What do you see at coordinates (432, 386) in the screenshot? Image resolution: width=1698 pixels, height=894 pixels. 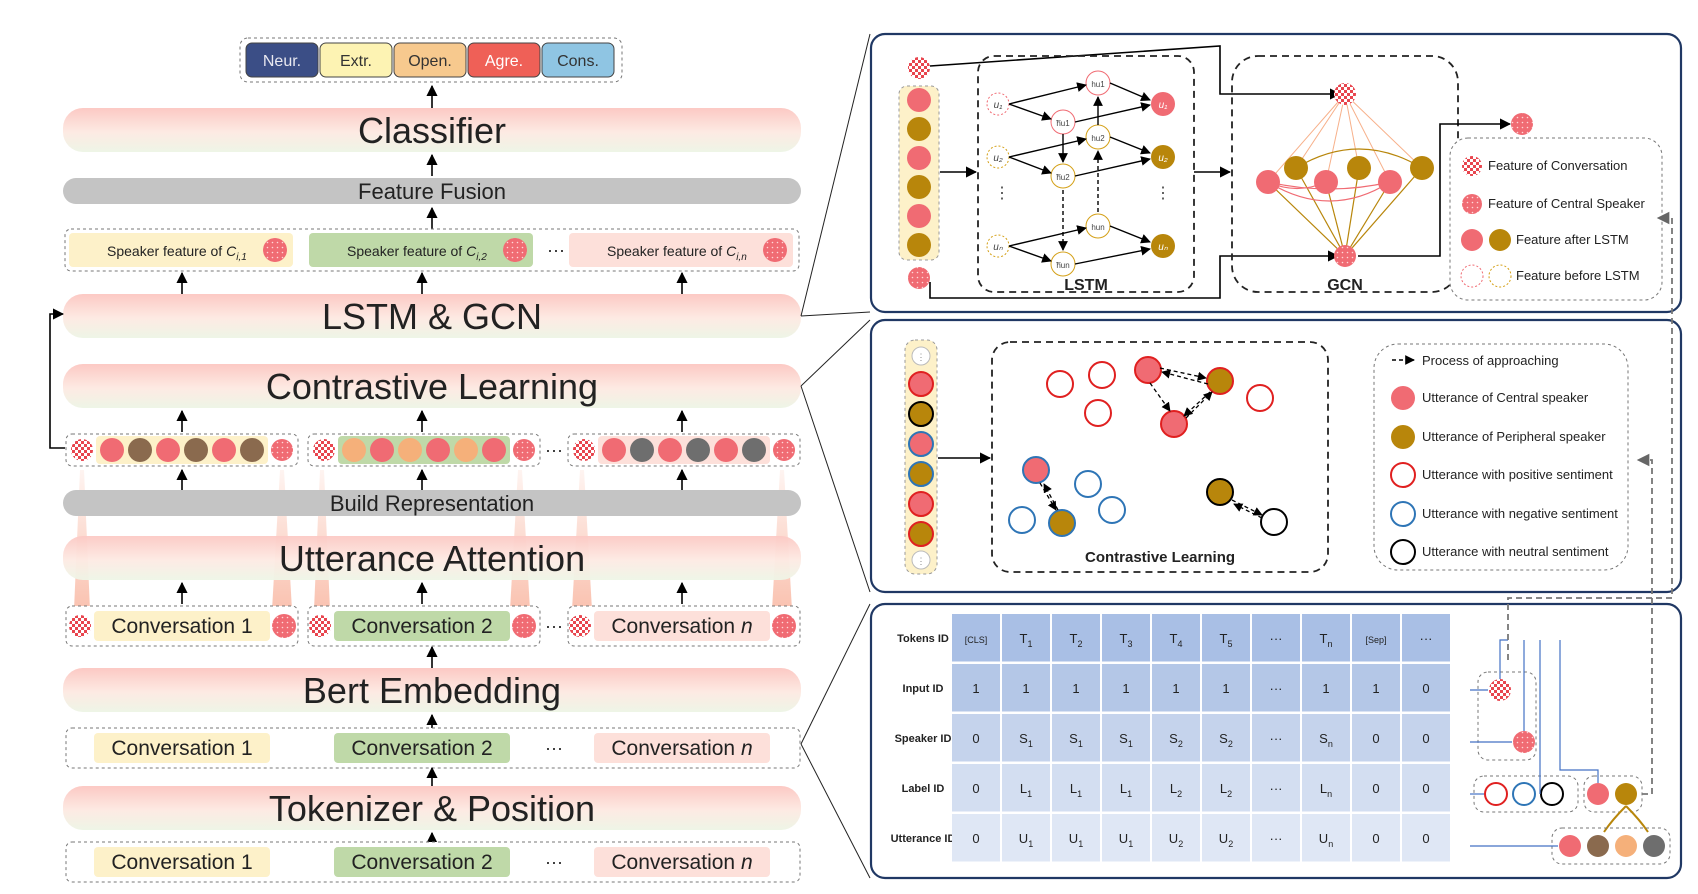 I see `contrastive-band` at bounding box center [432, 386].